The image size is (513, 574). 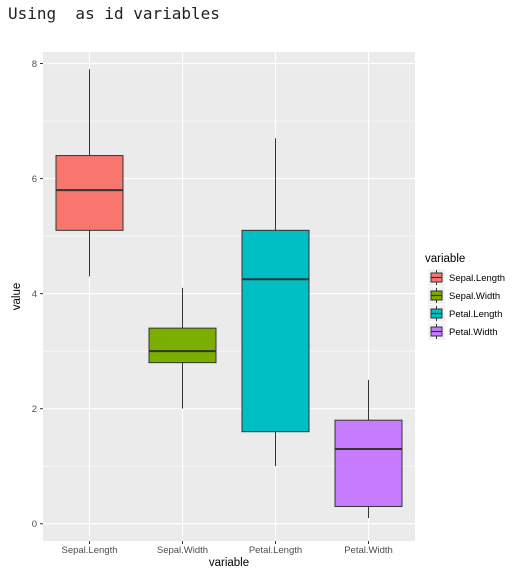 What do you see at coordinates (34, 64) in the screenshot?
I see `y-tick-label: 8` at bounding box center [34, 64].